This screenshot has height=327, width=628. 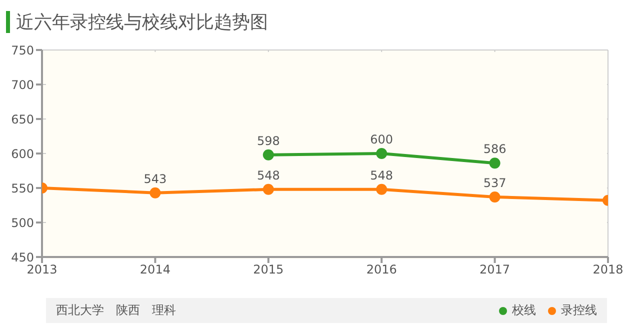 What do you see at coordinates (382, 139) in the screenshot?
I see `data-label: 600` at bounding box center [382, 139].